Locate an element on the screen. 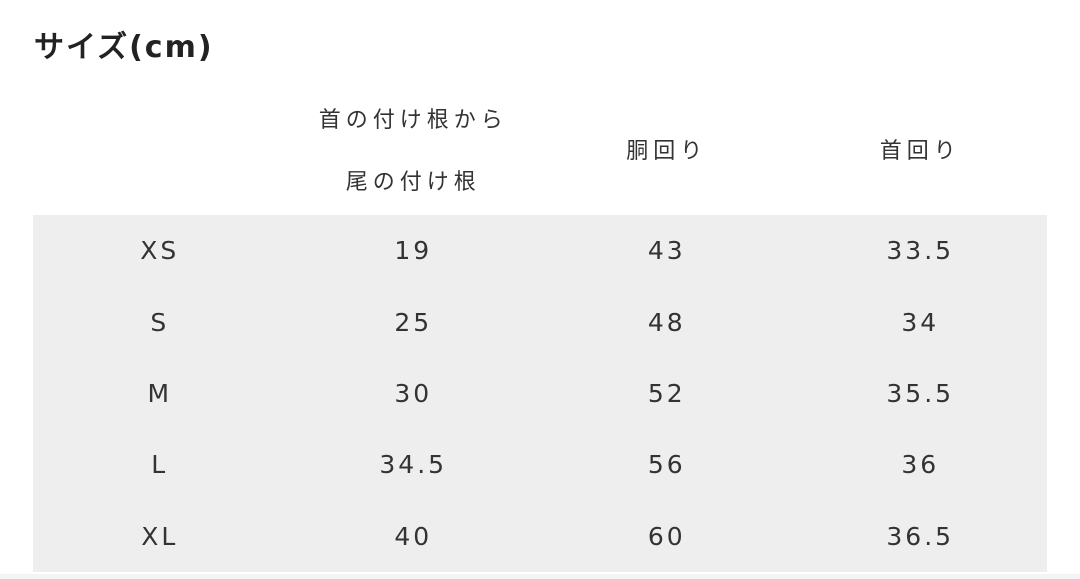 This screenshot has width=1080, height=579. cell-chest: 43 is located at coordinates (666, 251).